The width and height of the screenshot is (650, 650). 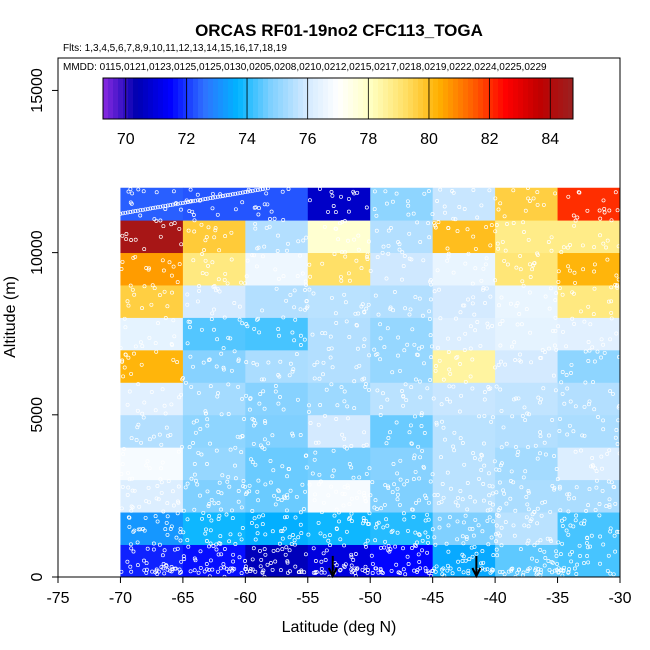 I want to click on x-tick-label: -30, so click(x=619, y=598).